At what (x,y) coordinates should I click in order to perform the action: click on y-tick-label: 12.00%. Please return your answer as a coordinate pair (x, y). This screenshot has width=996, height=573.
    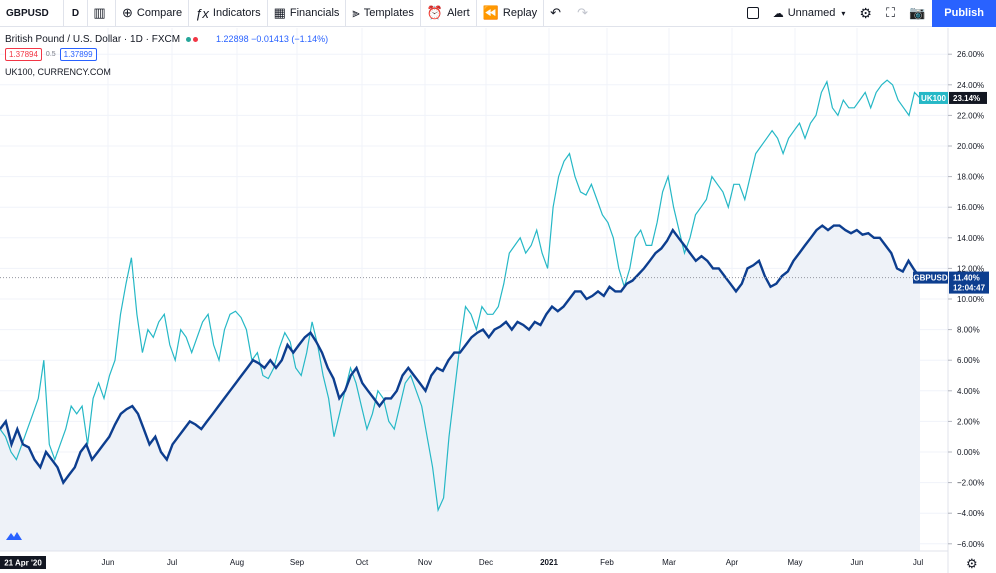
    Looking at the image, I should click on (970, 268).